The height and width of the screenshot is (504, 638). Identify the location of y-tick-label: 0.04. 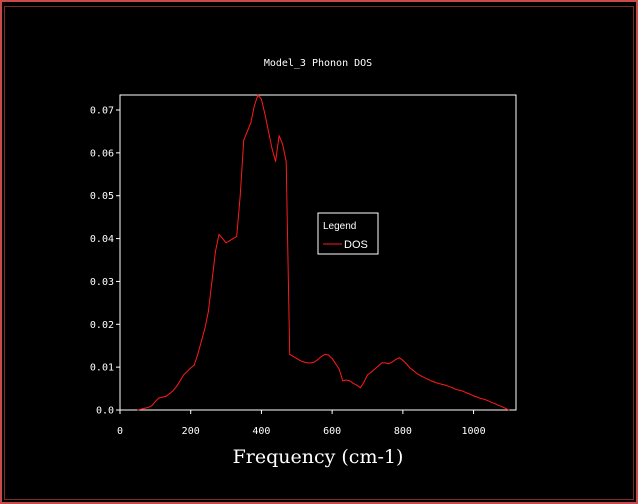
(102, 239).